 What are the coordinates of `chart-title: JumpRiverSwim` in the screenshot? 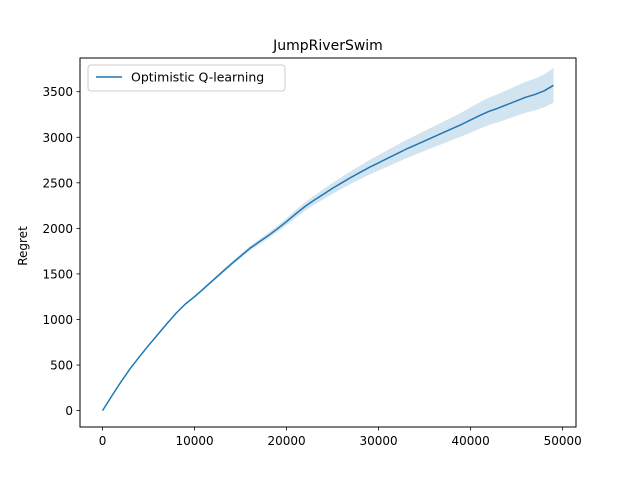 It's located at (327, 46).